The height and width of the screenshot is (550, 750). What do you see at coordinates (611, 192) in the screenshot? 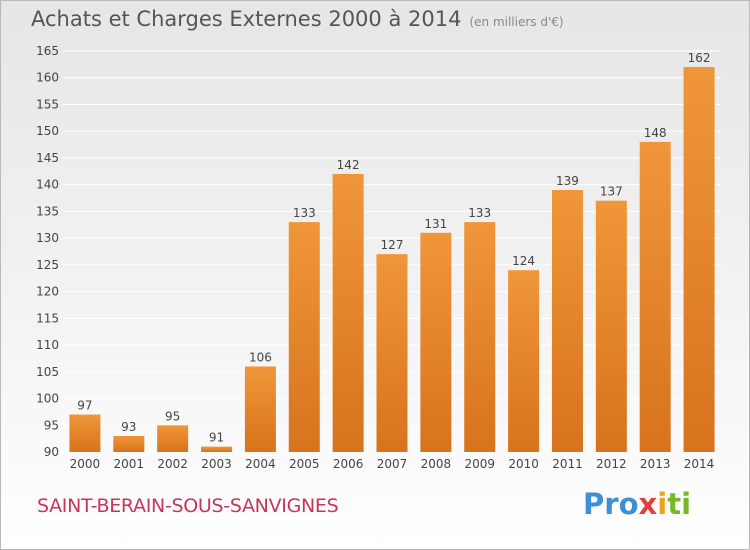
I see `data-label: 137` at bounding box center [611, 192].